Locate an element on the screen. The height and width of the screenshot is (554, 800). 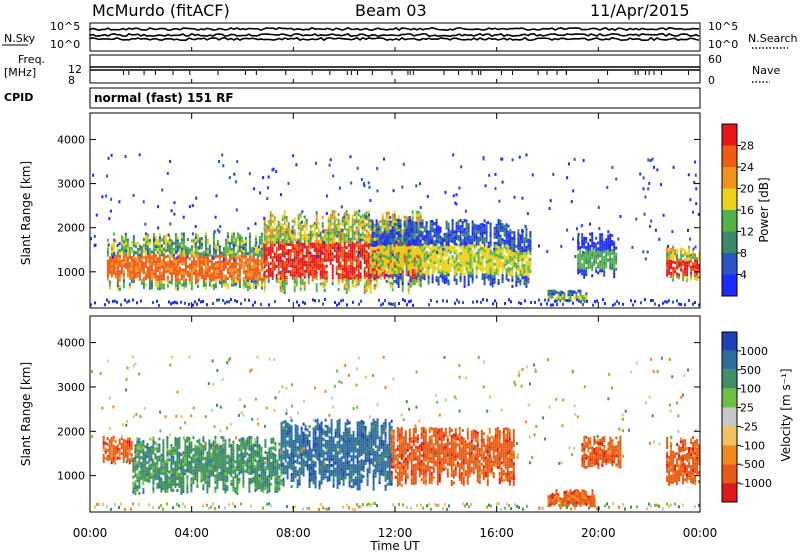
colorbar-tick-label: 12 is located at coordinates (747, 232).